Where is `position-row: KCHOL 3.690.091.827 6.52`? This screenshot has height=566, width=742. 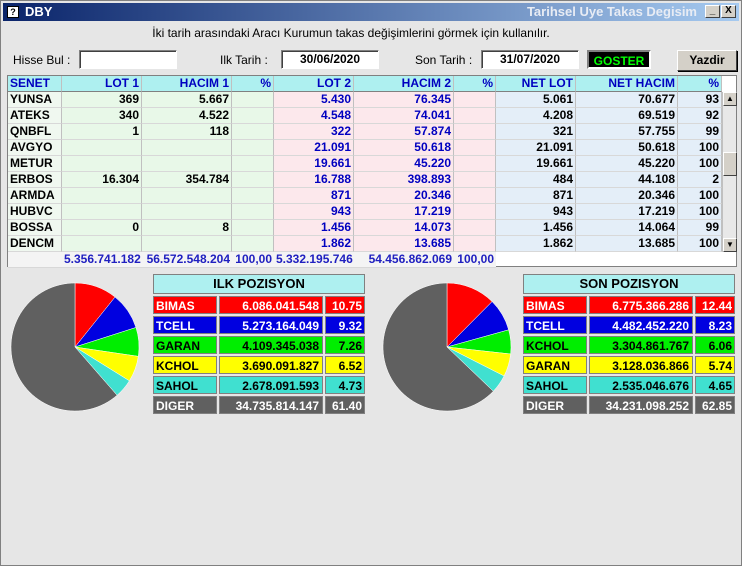 position-row: KCHOL 3.690.091.827 6.52 is located at coordinates (259, 365).